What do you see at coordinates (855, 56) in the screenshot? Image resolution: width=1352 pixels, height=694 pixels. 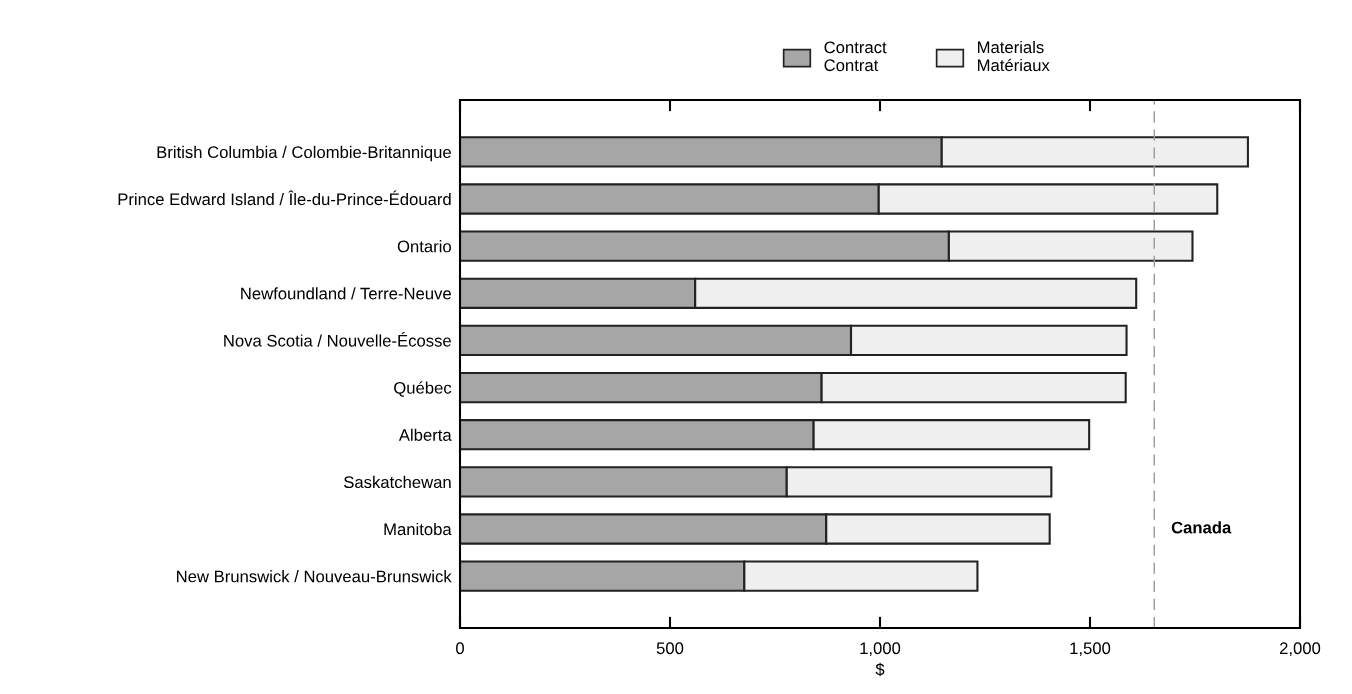 I see `legend-label: Contract Contrat` at bounding box center [855, 56].